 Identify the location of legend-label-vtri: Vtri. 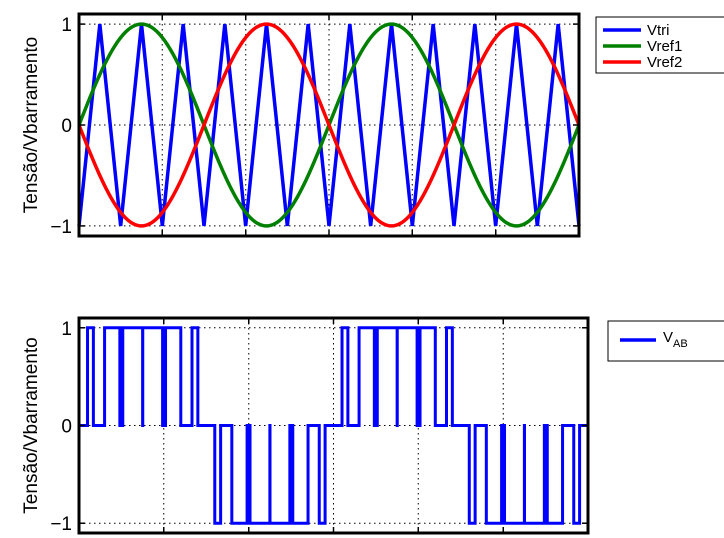
(658, 30).